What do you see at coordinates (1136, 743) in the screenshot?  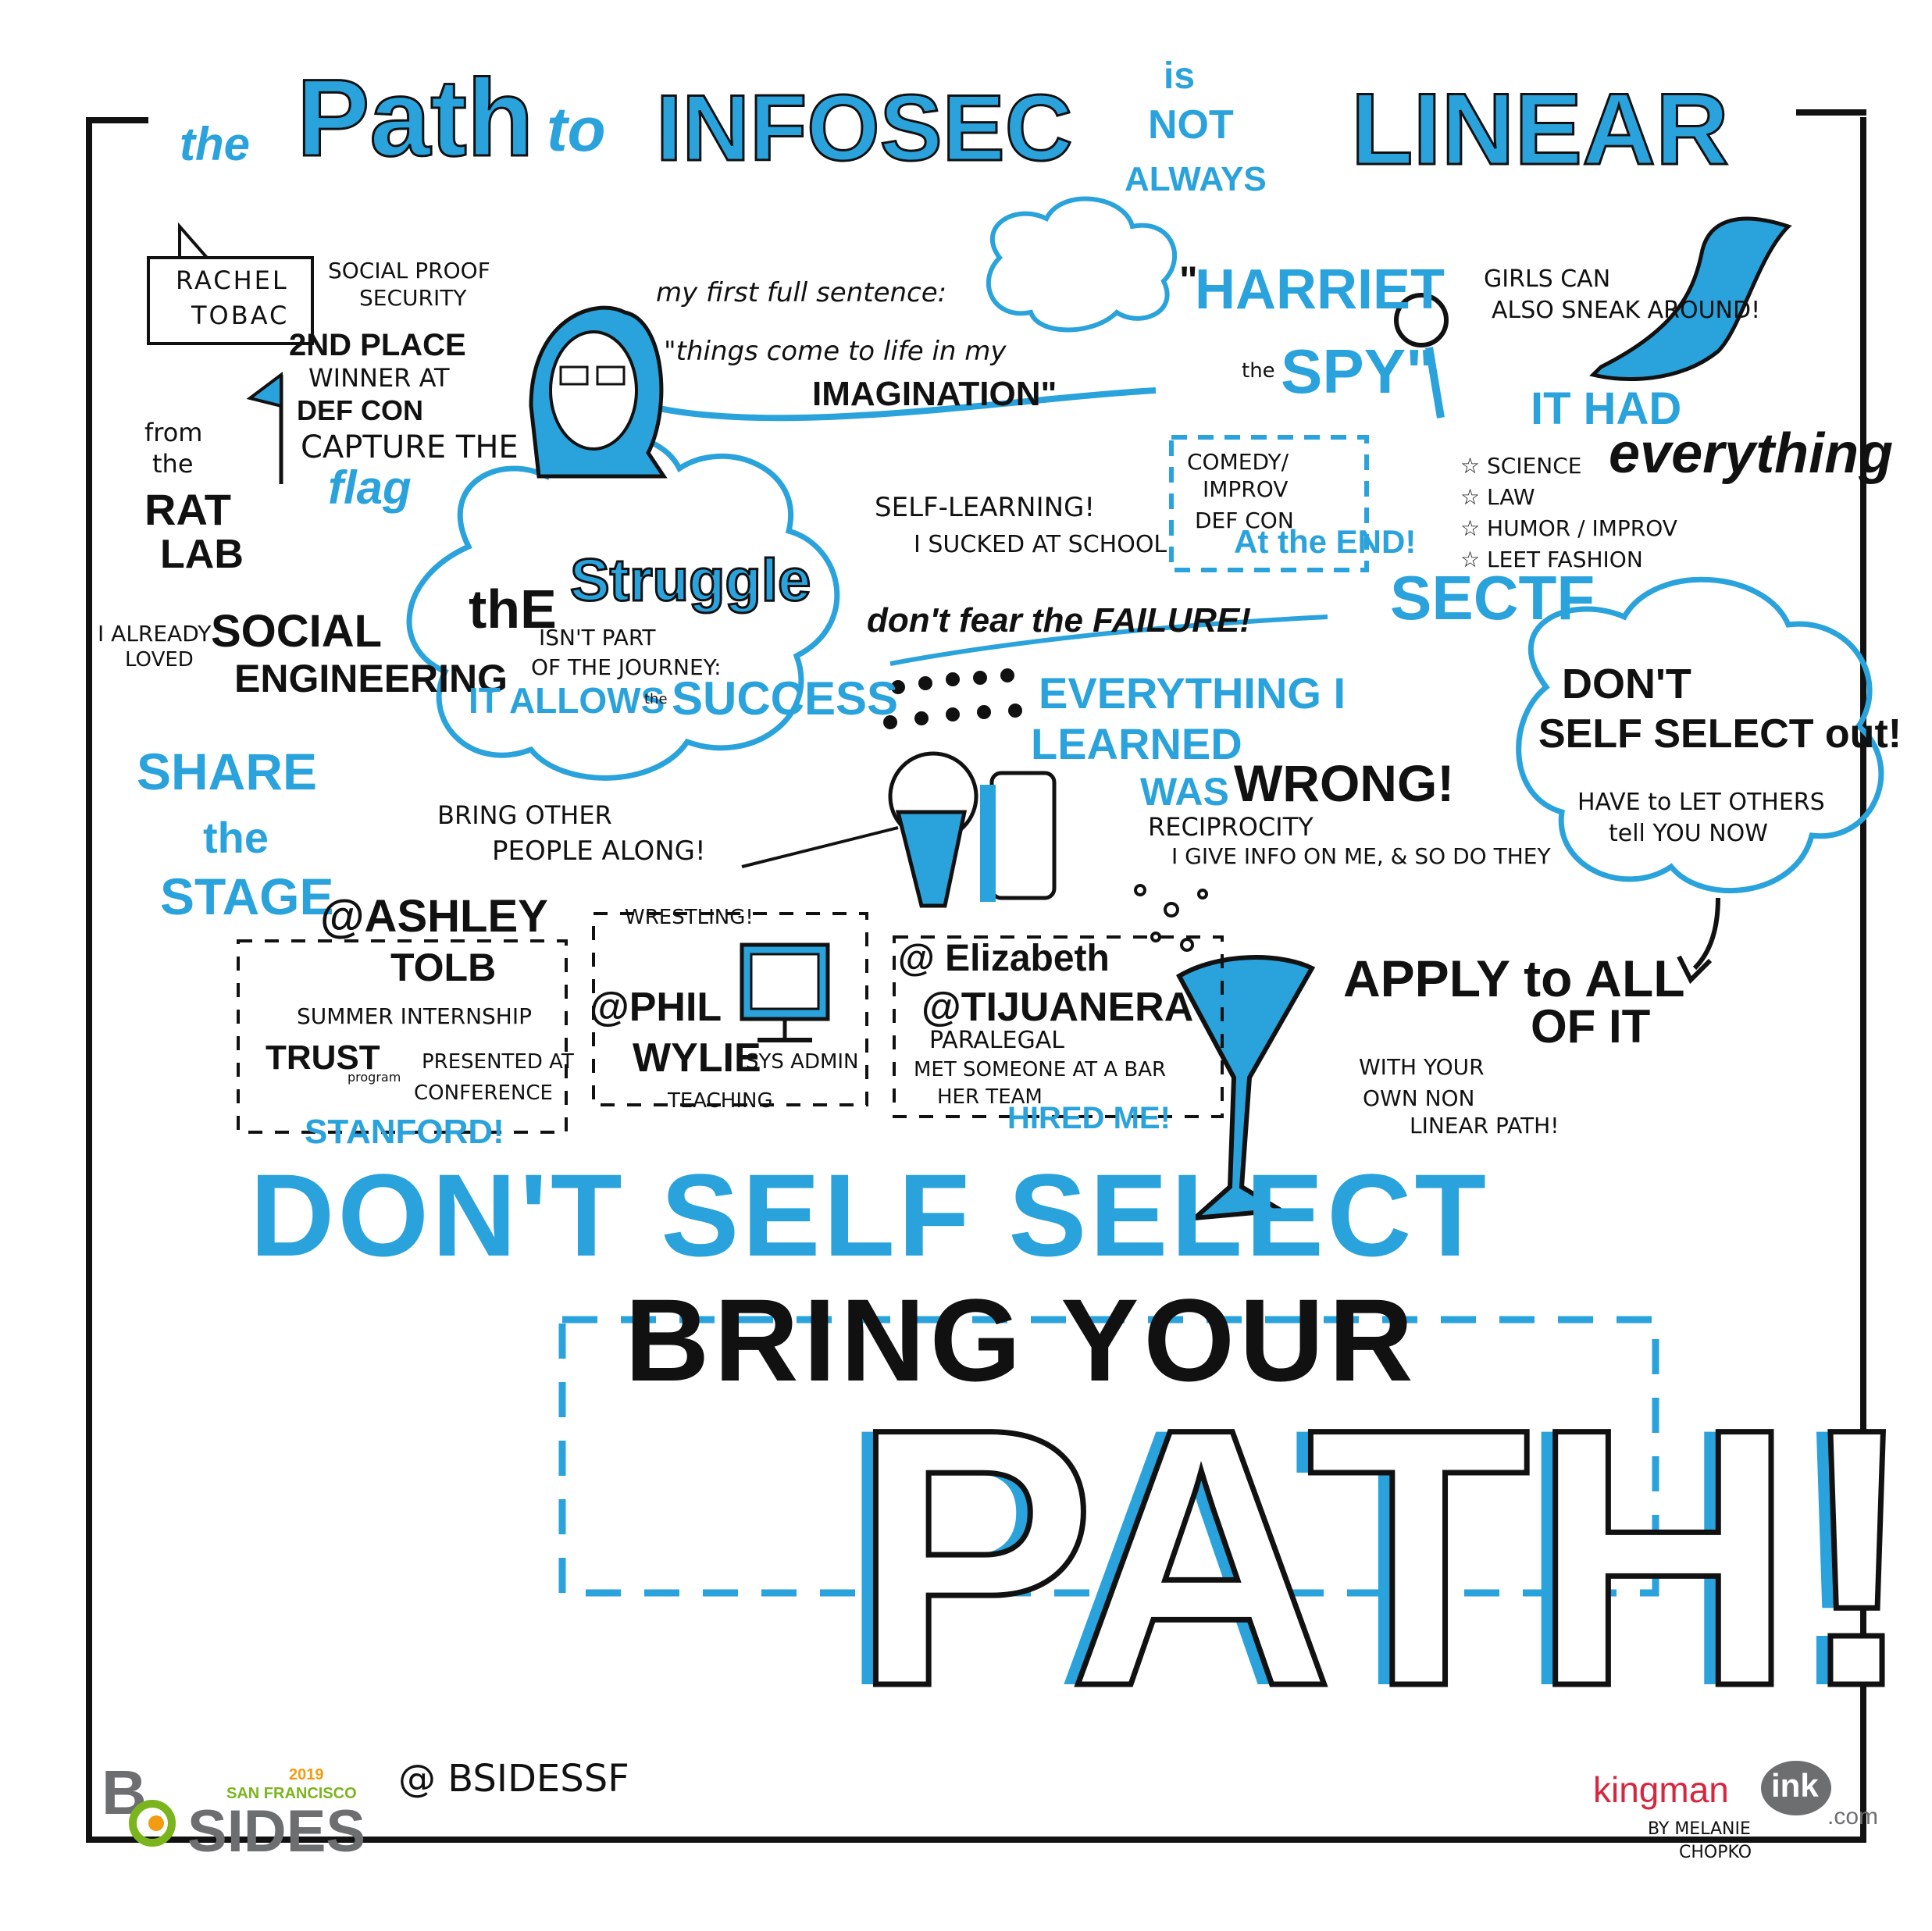 I see `everything-line2: LEARNED` at bounding box center [1136, 743].